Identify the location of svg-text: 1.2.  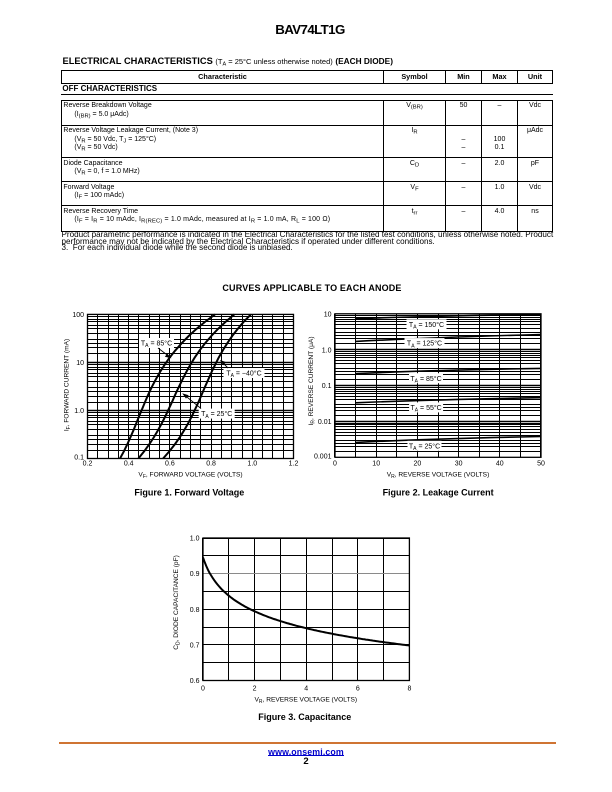
(294, 464).